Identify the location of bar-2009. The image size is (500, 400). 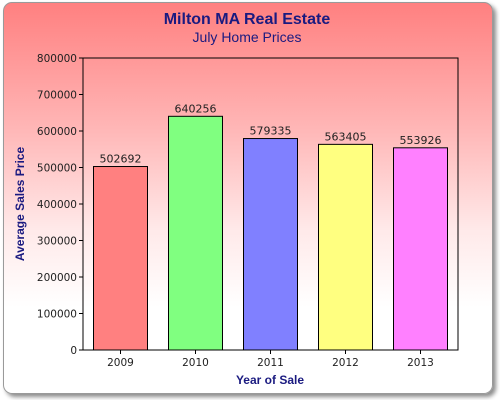
(120, 258).